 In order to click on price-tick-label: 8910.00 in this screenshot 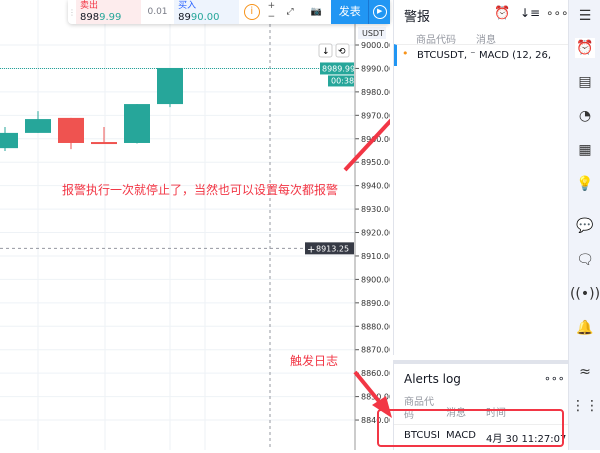, I will do `click(375, 256)`.